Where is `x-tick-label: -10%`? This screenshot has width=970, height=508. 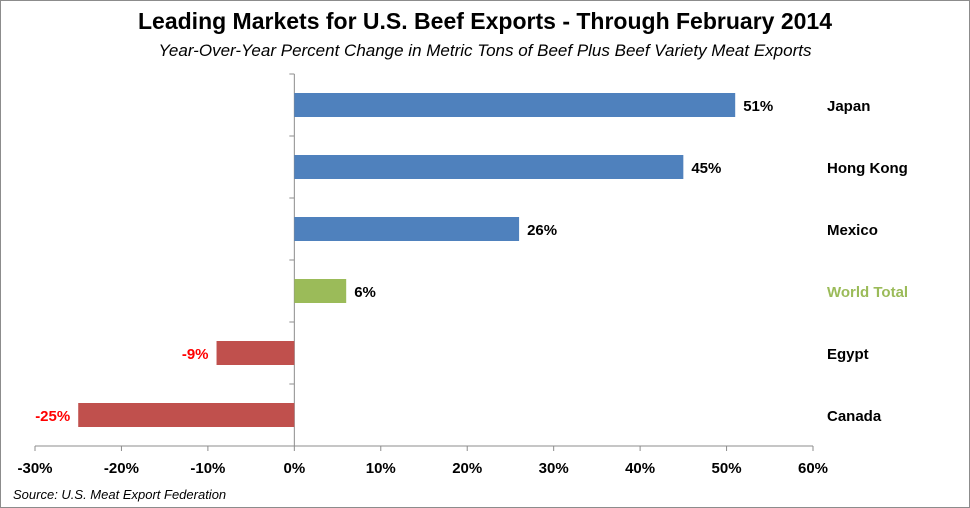 x-tick-label: -10% is located at coordinates (207, 468).